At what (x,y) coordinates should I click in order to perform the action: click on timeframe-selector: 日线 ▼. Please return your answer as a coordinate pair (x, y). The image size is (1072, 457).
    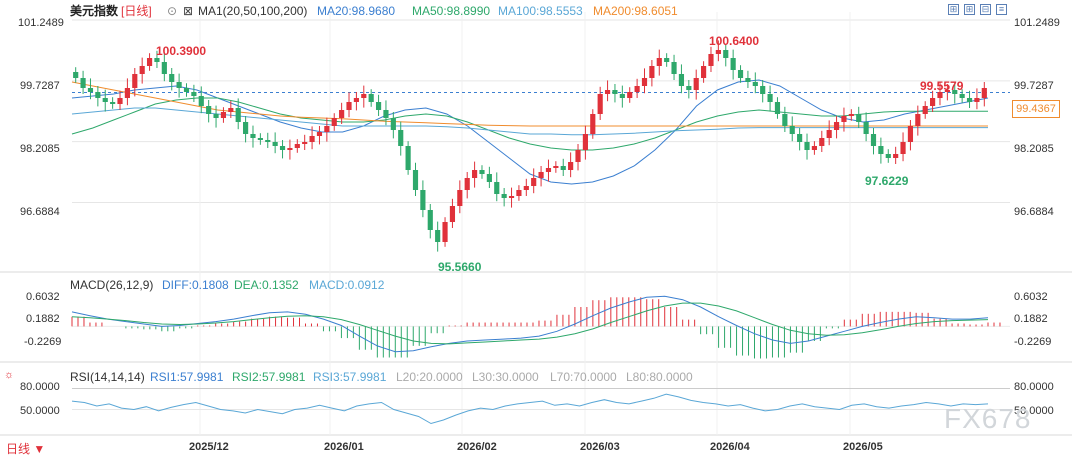
    Looking at the image, I should click on (26, 449).